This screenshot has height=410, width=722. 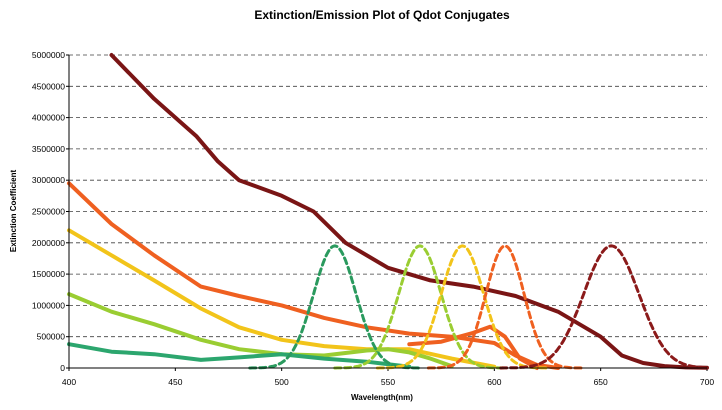 What do you see at coordinates (48, 274) in the screenshot?
I see `y-tick-label: 1500000` at bounding box center [48, 274].